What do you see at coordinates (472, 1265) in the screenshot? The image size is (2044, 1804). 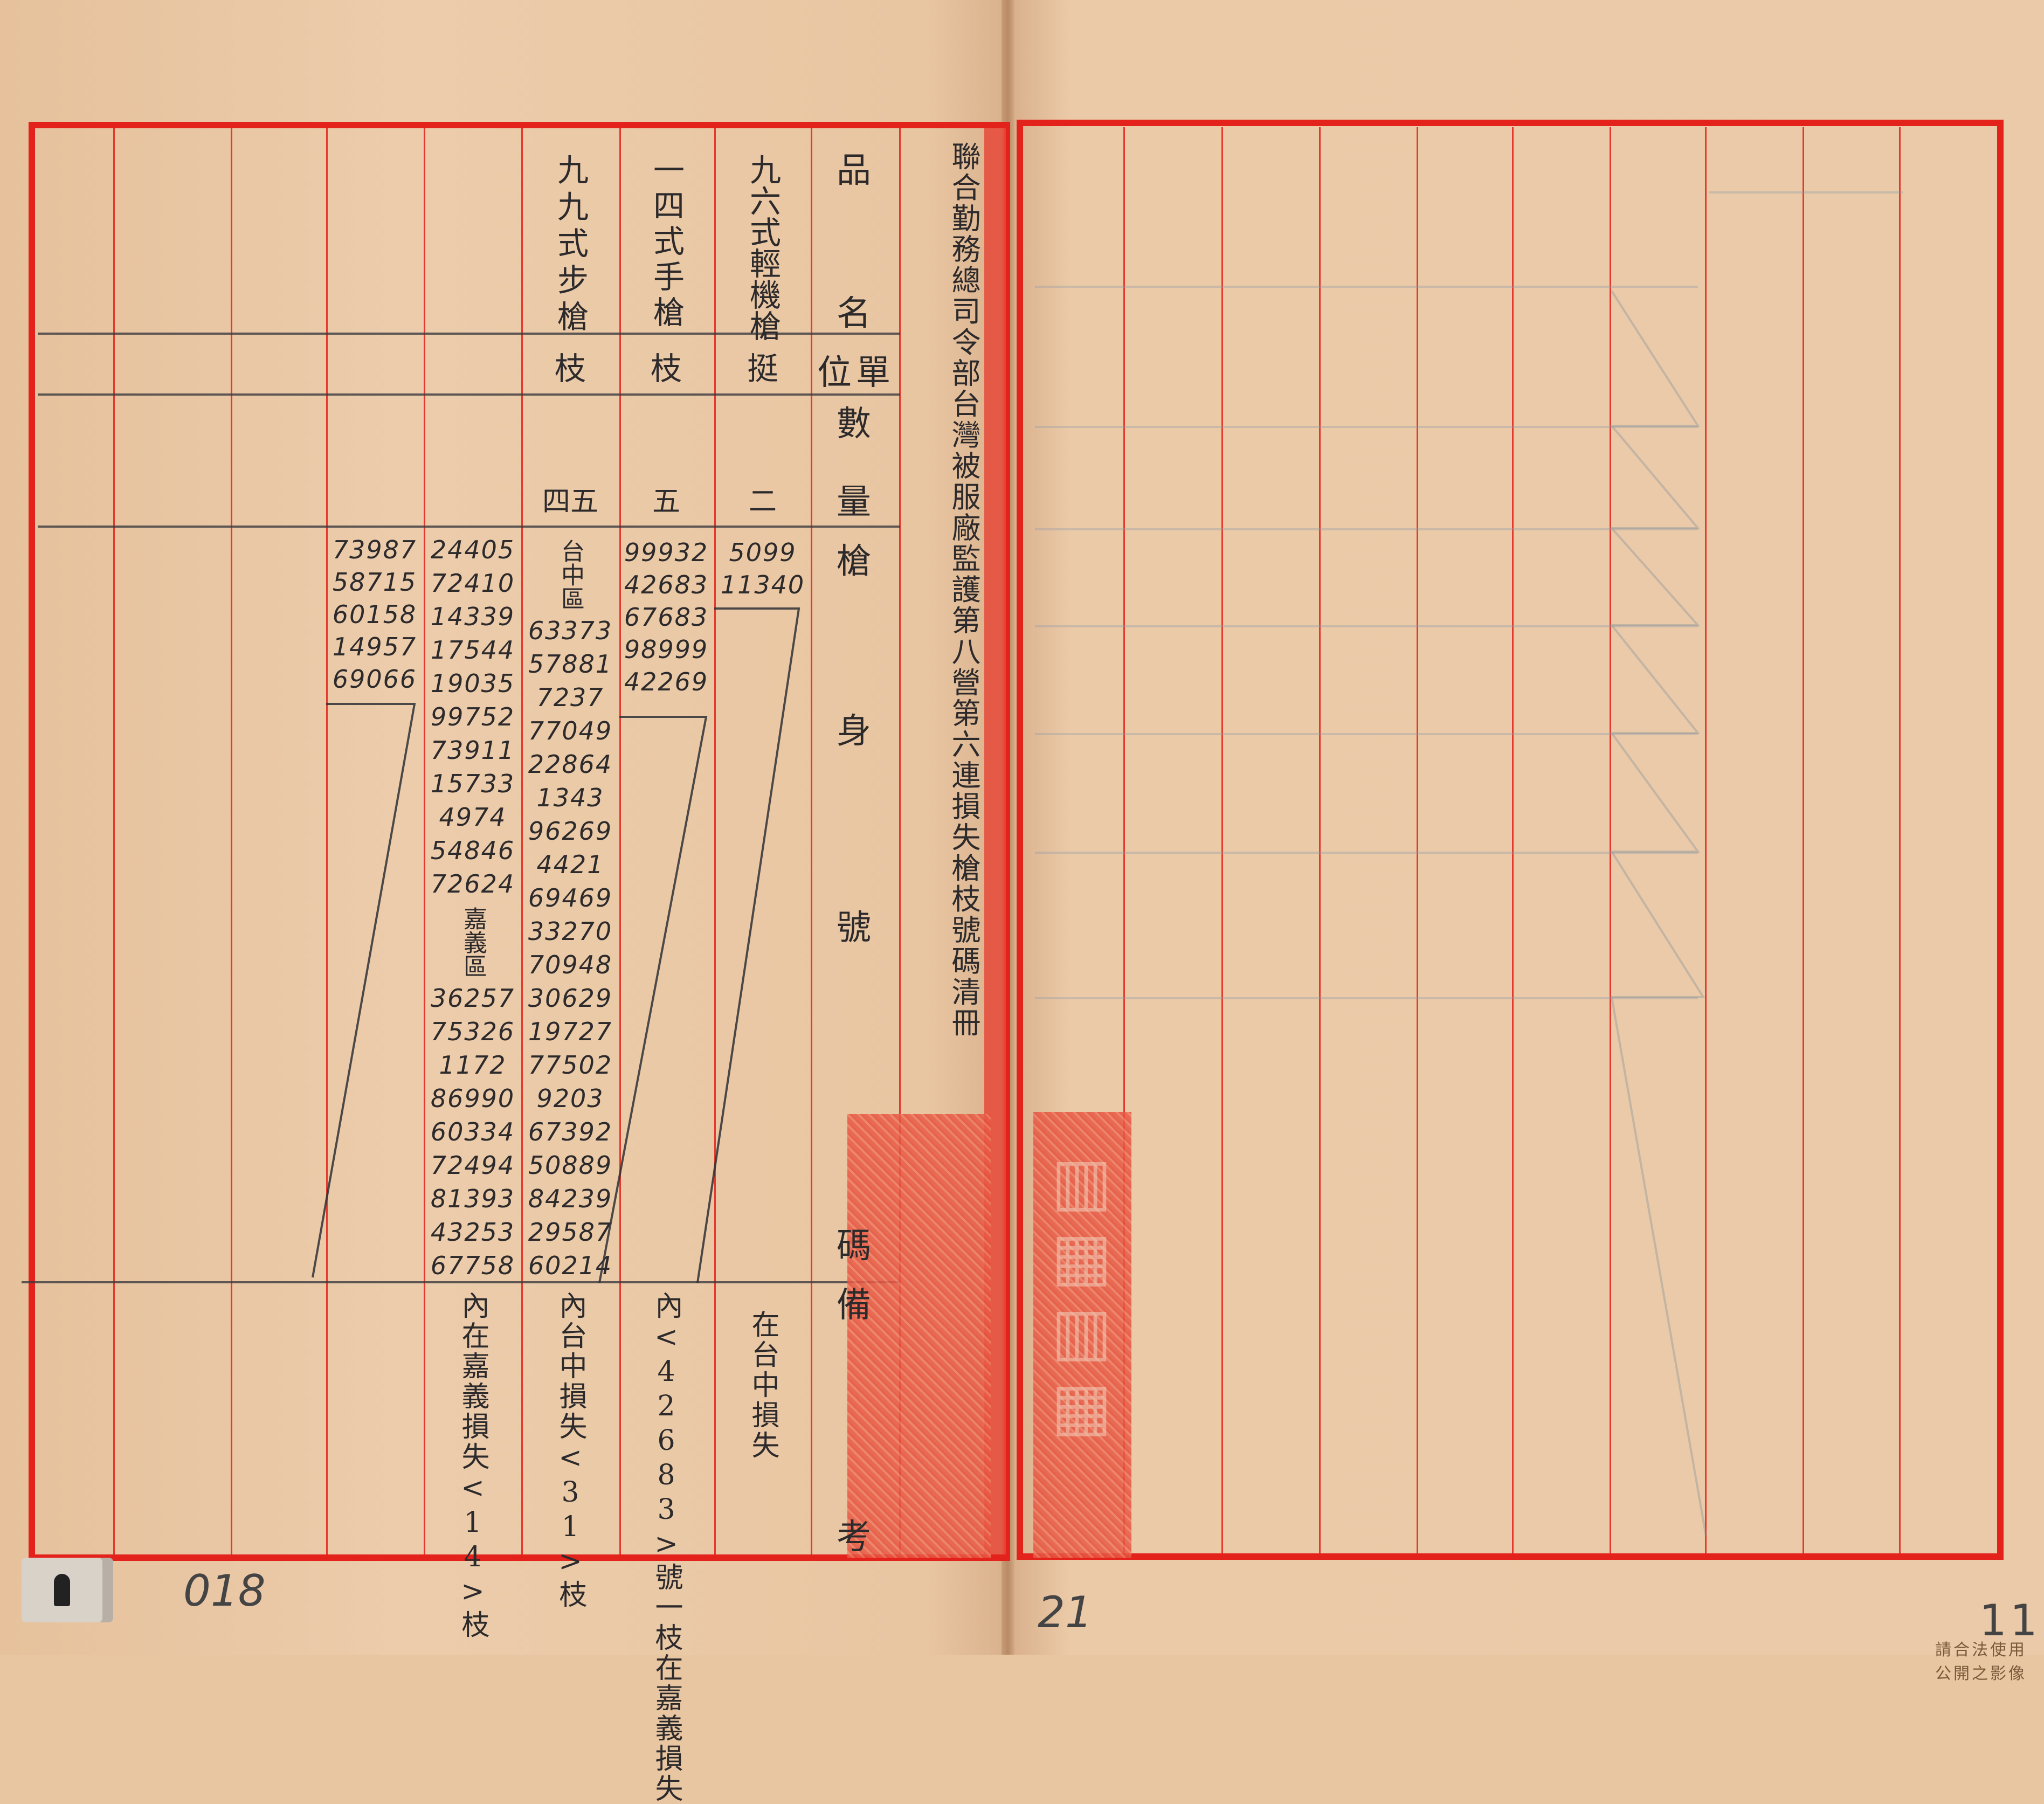 I see `serial-number: 67758` at bounding box center [472, 1265].